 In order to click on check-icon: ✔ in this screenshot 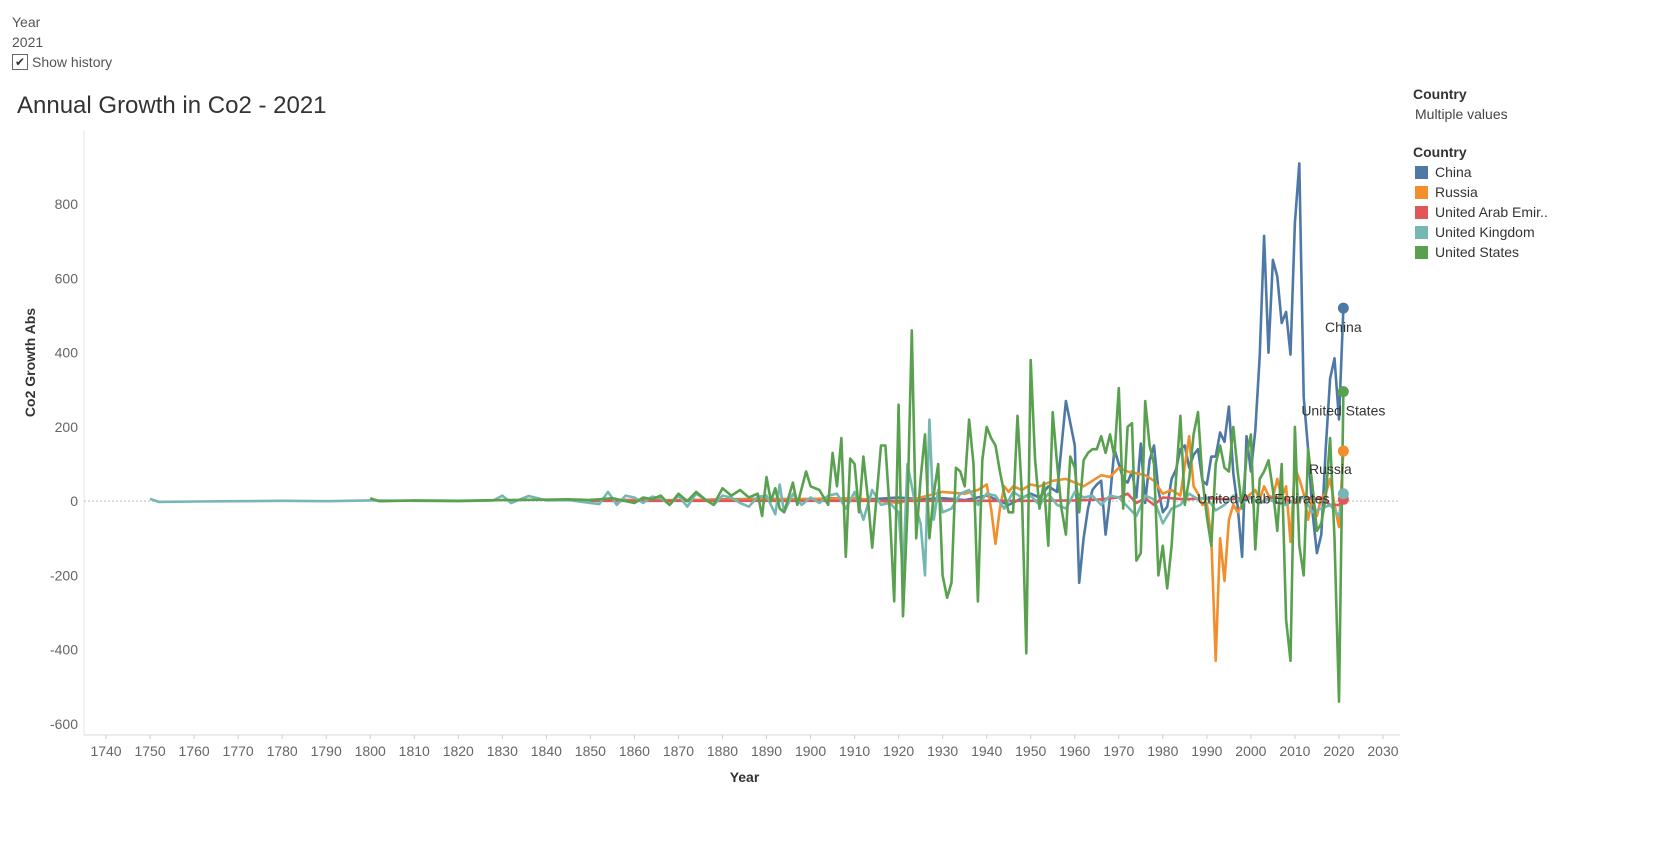, I will do `click(20, 62)`.